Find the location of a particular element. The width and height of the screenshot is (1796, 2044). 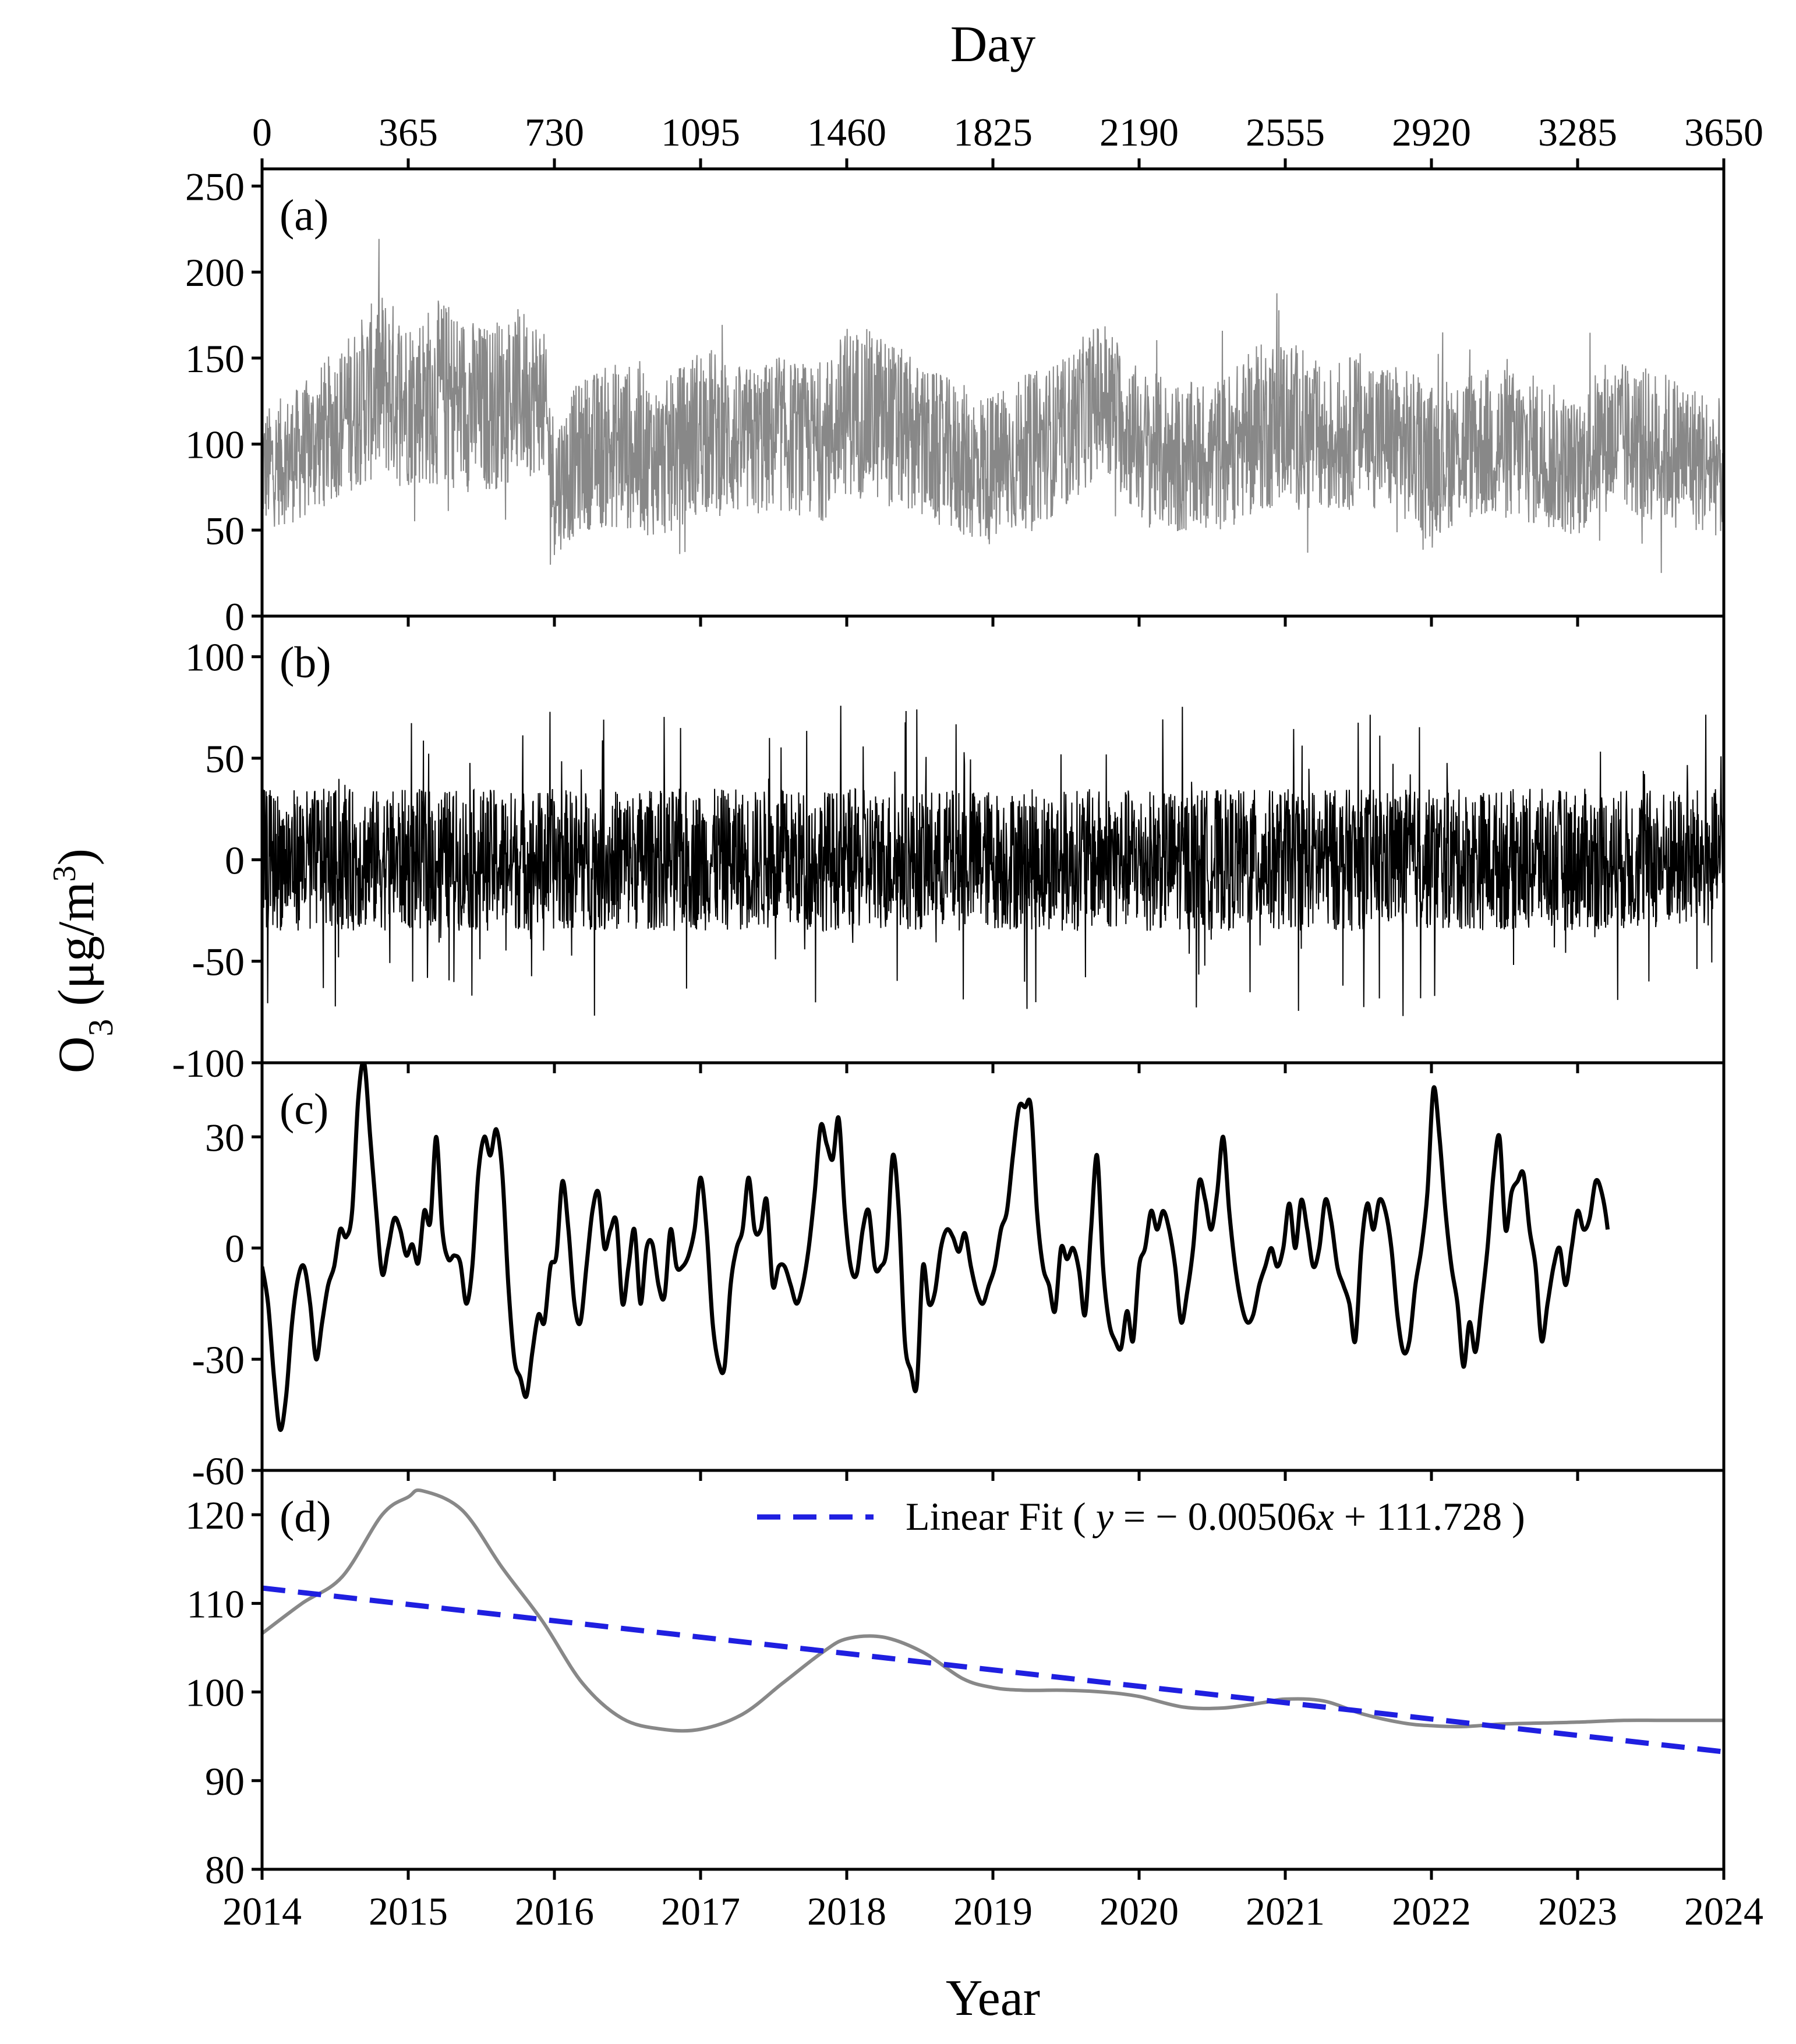

series-short-term-line is located at coordinates (993, 860).